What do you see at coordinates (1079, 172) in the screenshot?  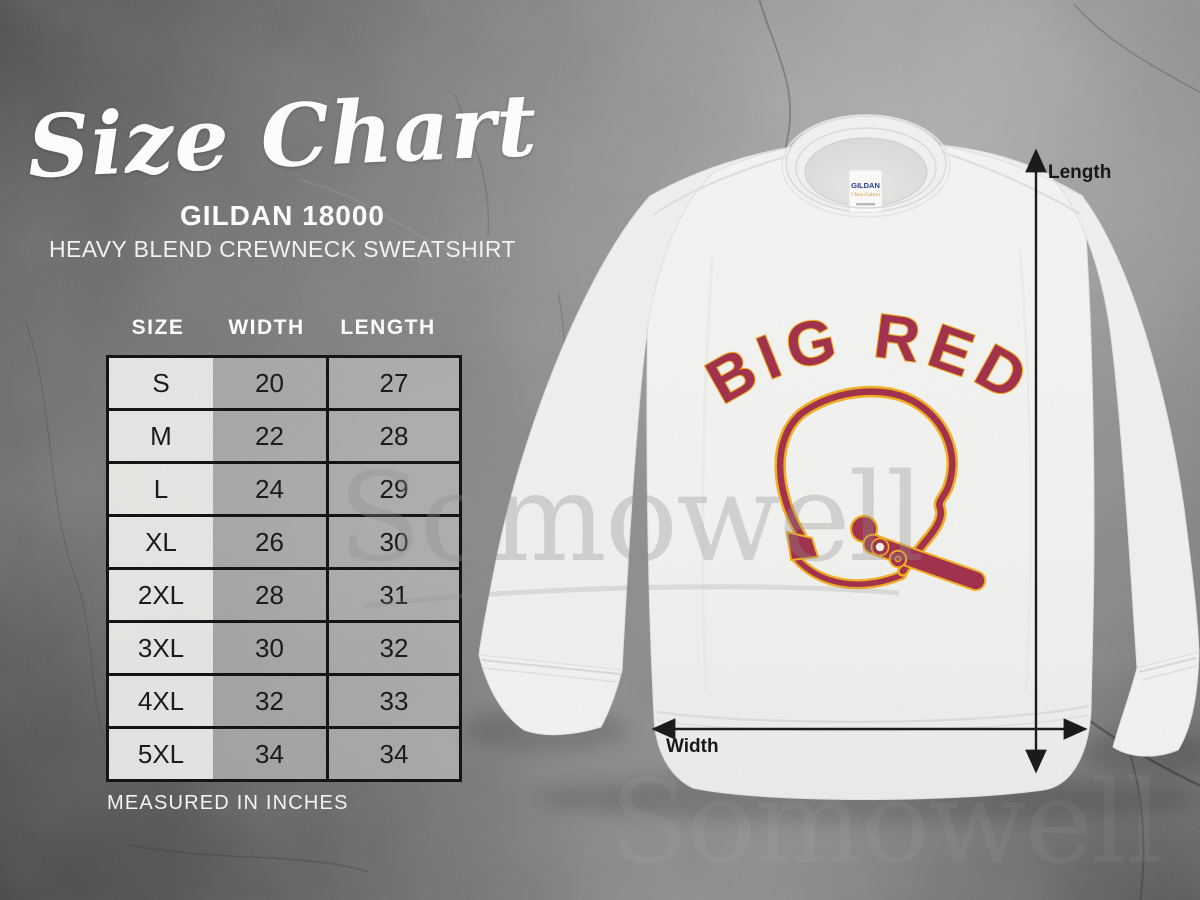 I see `length-label: Length` at bounding box center [1079, 172].